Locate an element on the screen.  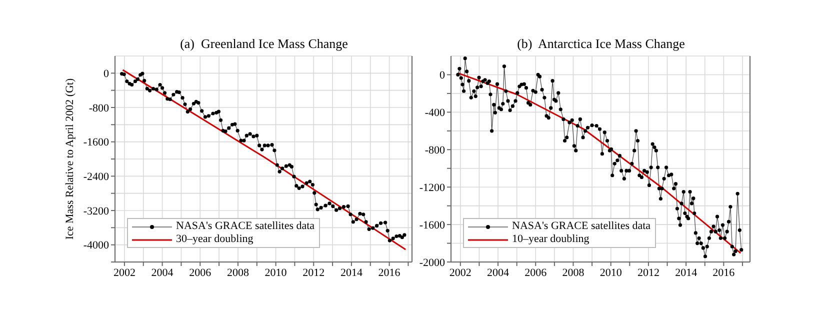
legend-label: 30–year doubling is located at coordinates (215, 239).